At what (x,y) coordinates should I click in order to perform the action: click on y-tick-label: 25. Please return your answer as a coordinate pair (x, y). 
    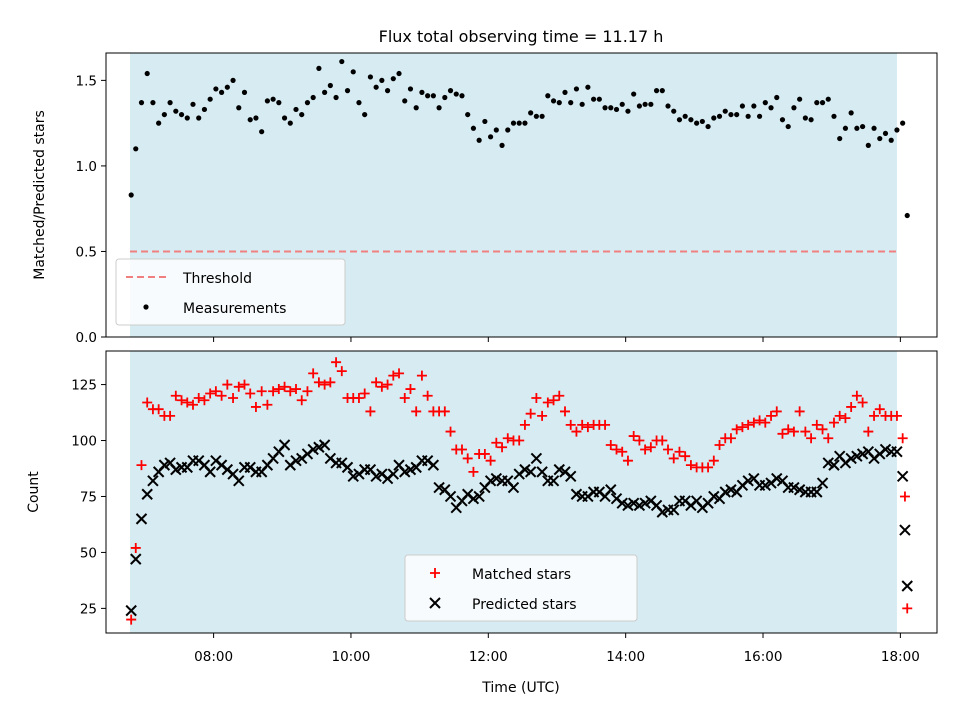
    Looking at the image, I should click on (88, 609).